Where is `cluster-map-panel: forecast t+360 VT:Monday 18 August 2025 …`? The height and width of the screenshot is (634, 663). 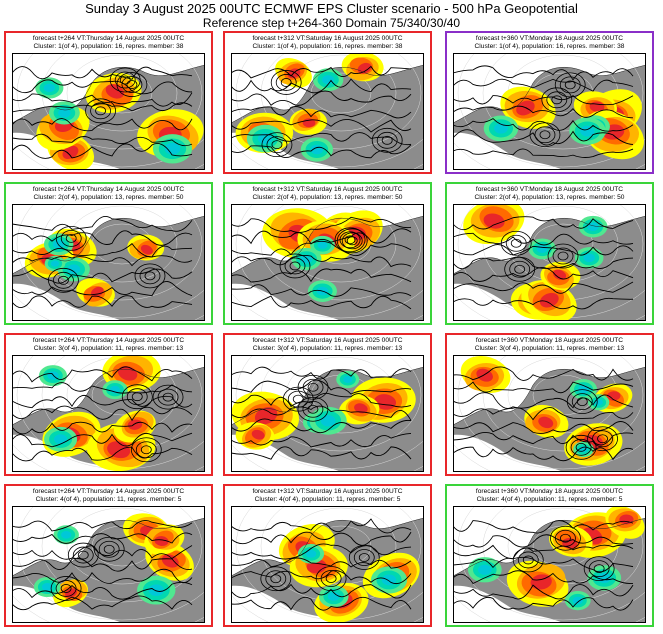
cluster-map-panel: forecast t+360 VT:Monday 18 August 2025 … is located at coordinates (549, 102).